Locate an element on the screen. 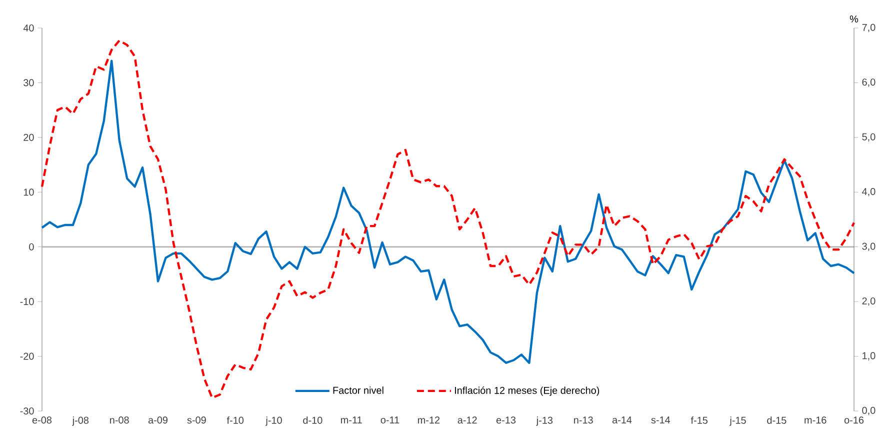 This screenshot has height=444, width=892. legend-label: Inflación 12 meses (Eje derecho) is located at coordinates (527, 391).